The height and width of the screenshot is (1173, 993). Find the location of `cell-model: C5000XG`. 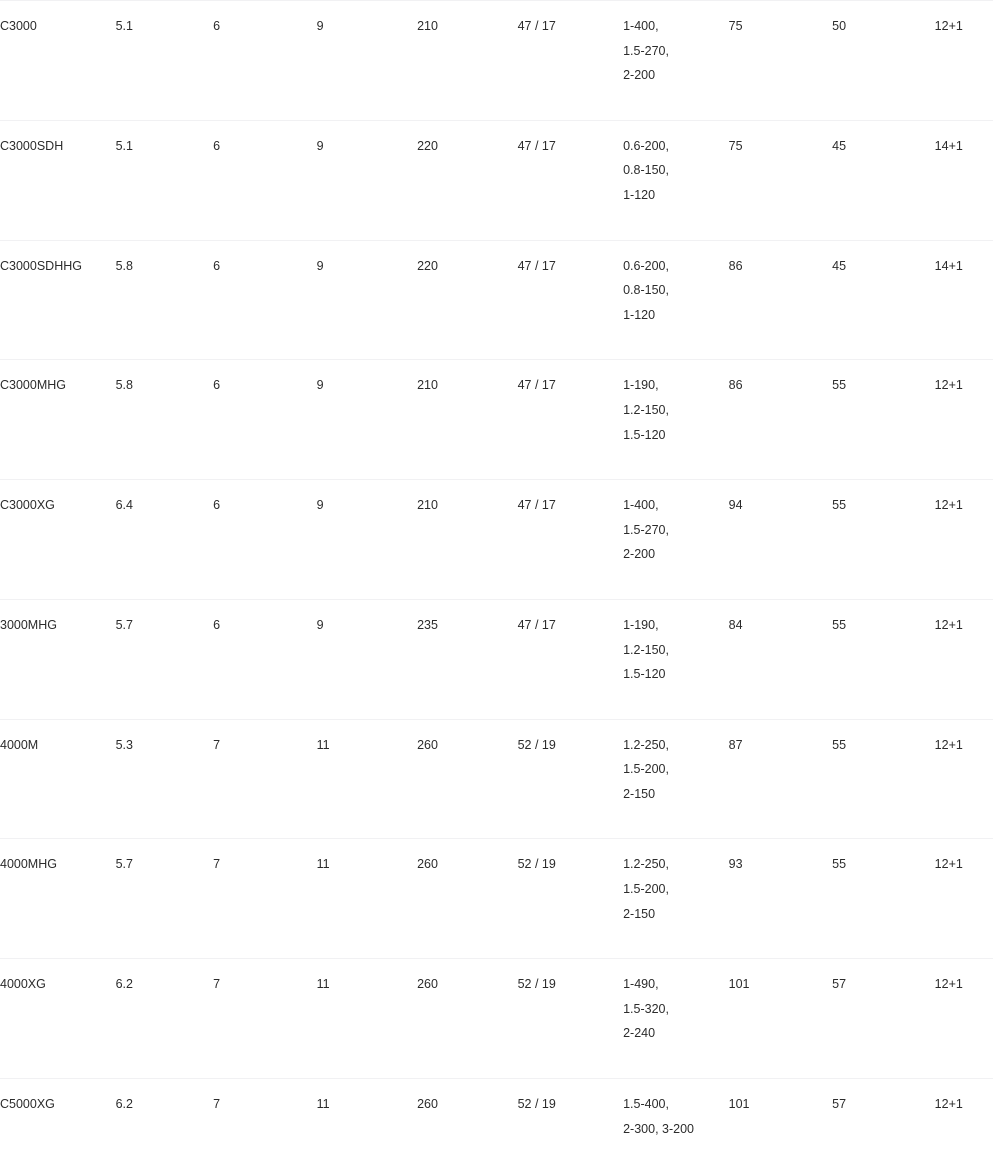

cell-model: C5000XG is located at coordinates (58, 1126).